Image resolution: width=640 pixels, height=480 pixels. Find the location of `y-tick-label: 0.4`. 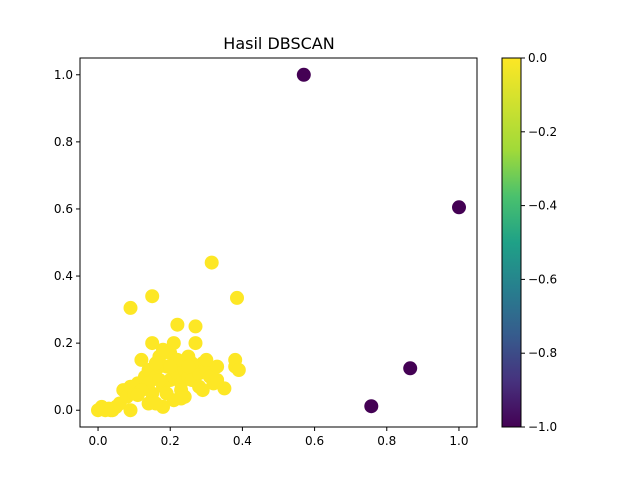

y-tick-label: 0.4 is located at coordinates (63, 276).